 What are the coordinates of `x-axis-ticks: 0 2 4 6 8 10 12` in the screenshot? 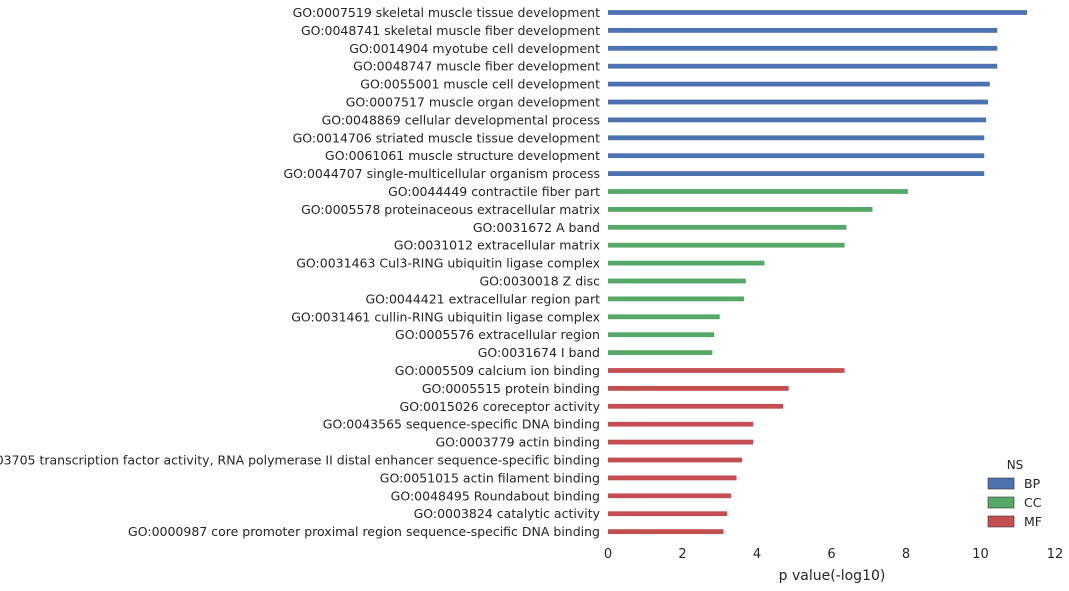 It's located at (833, 554).